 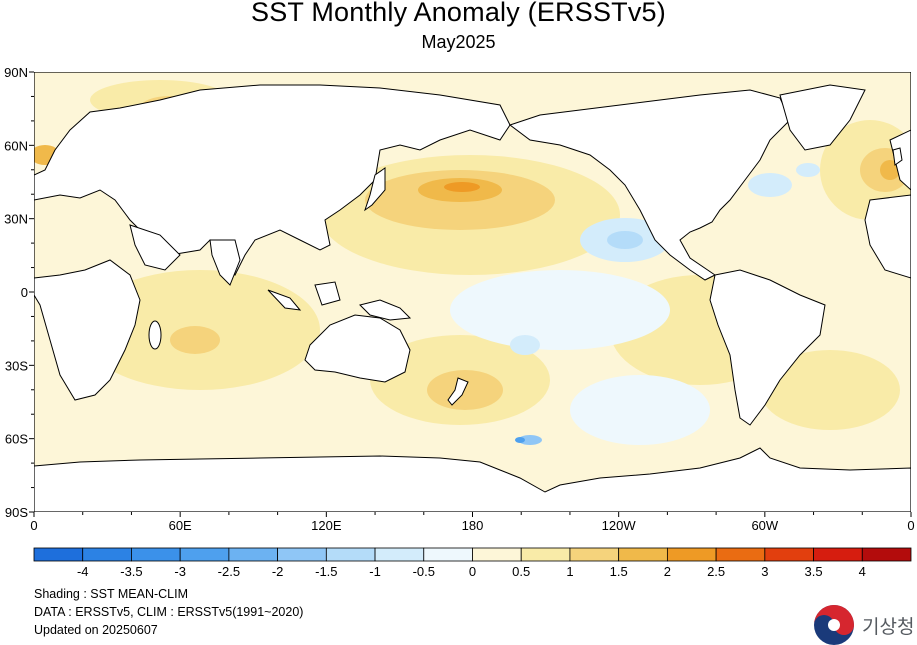 I want to click on lat-tick-label: 60N, so click(x=16, y=145).